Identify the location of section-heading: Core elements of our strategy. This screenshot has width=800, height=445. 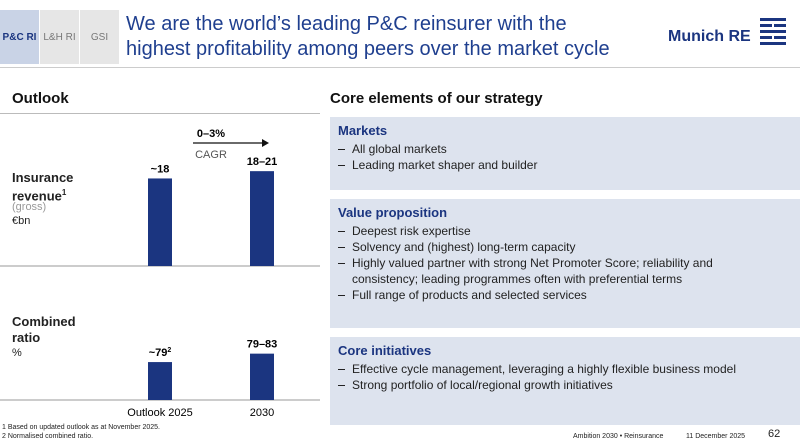
(436, 98).